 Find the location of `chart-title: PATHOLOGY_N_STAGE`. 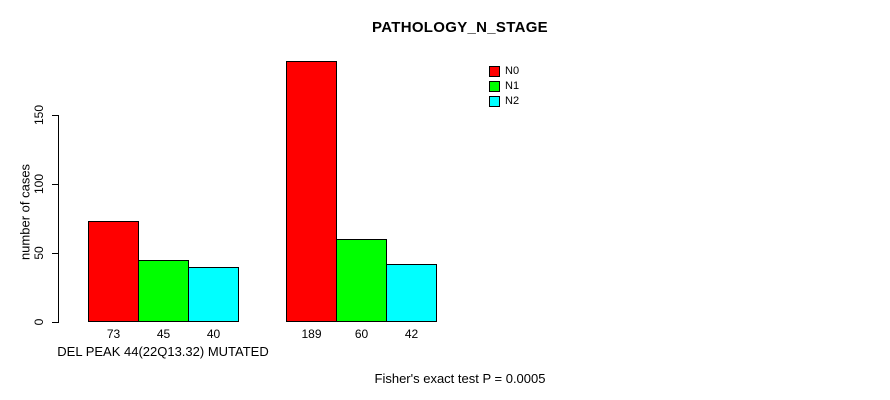

chart-title: PATHOLOGY_N_STAGE is located at coordinates (460, 27).